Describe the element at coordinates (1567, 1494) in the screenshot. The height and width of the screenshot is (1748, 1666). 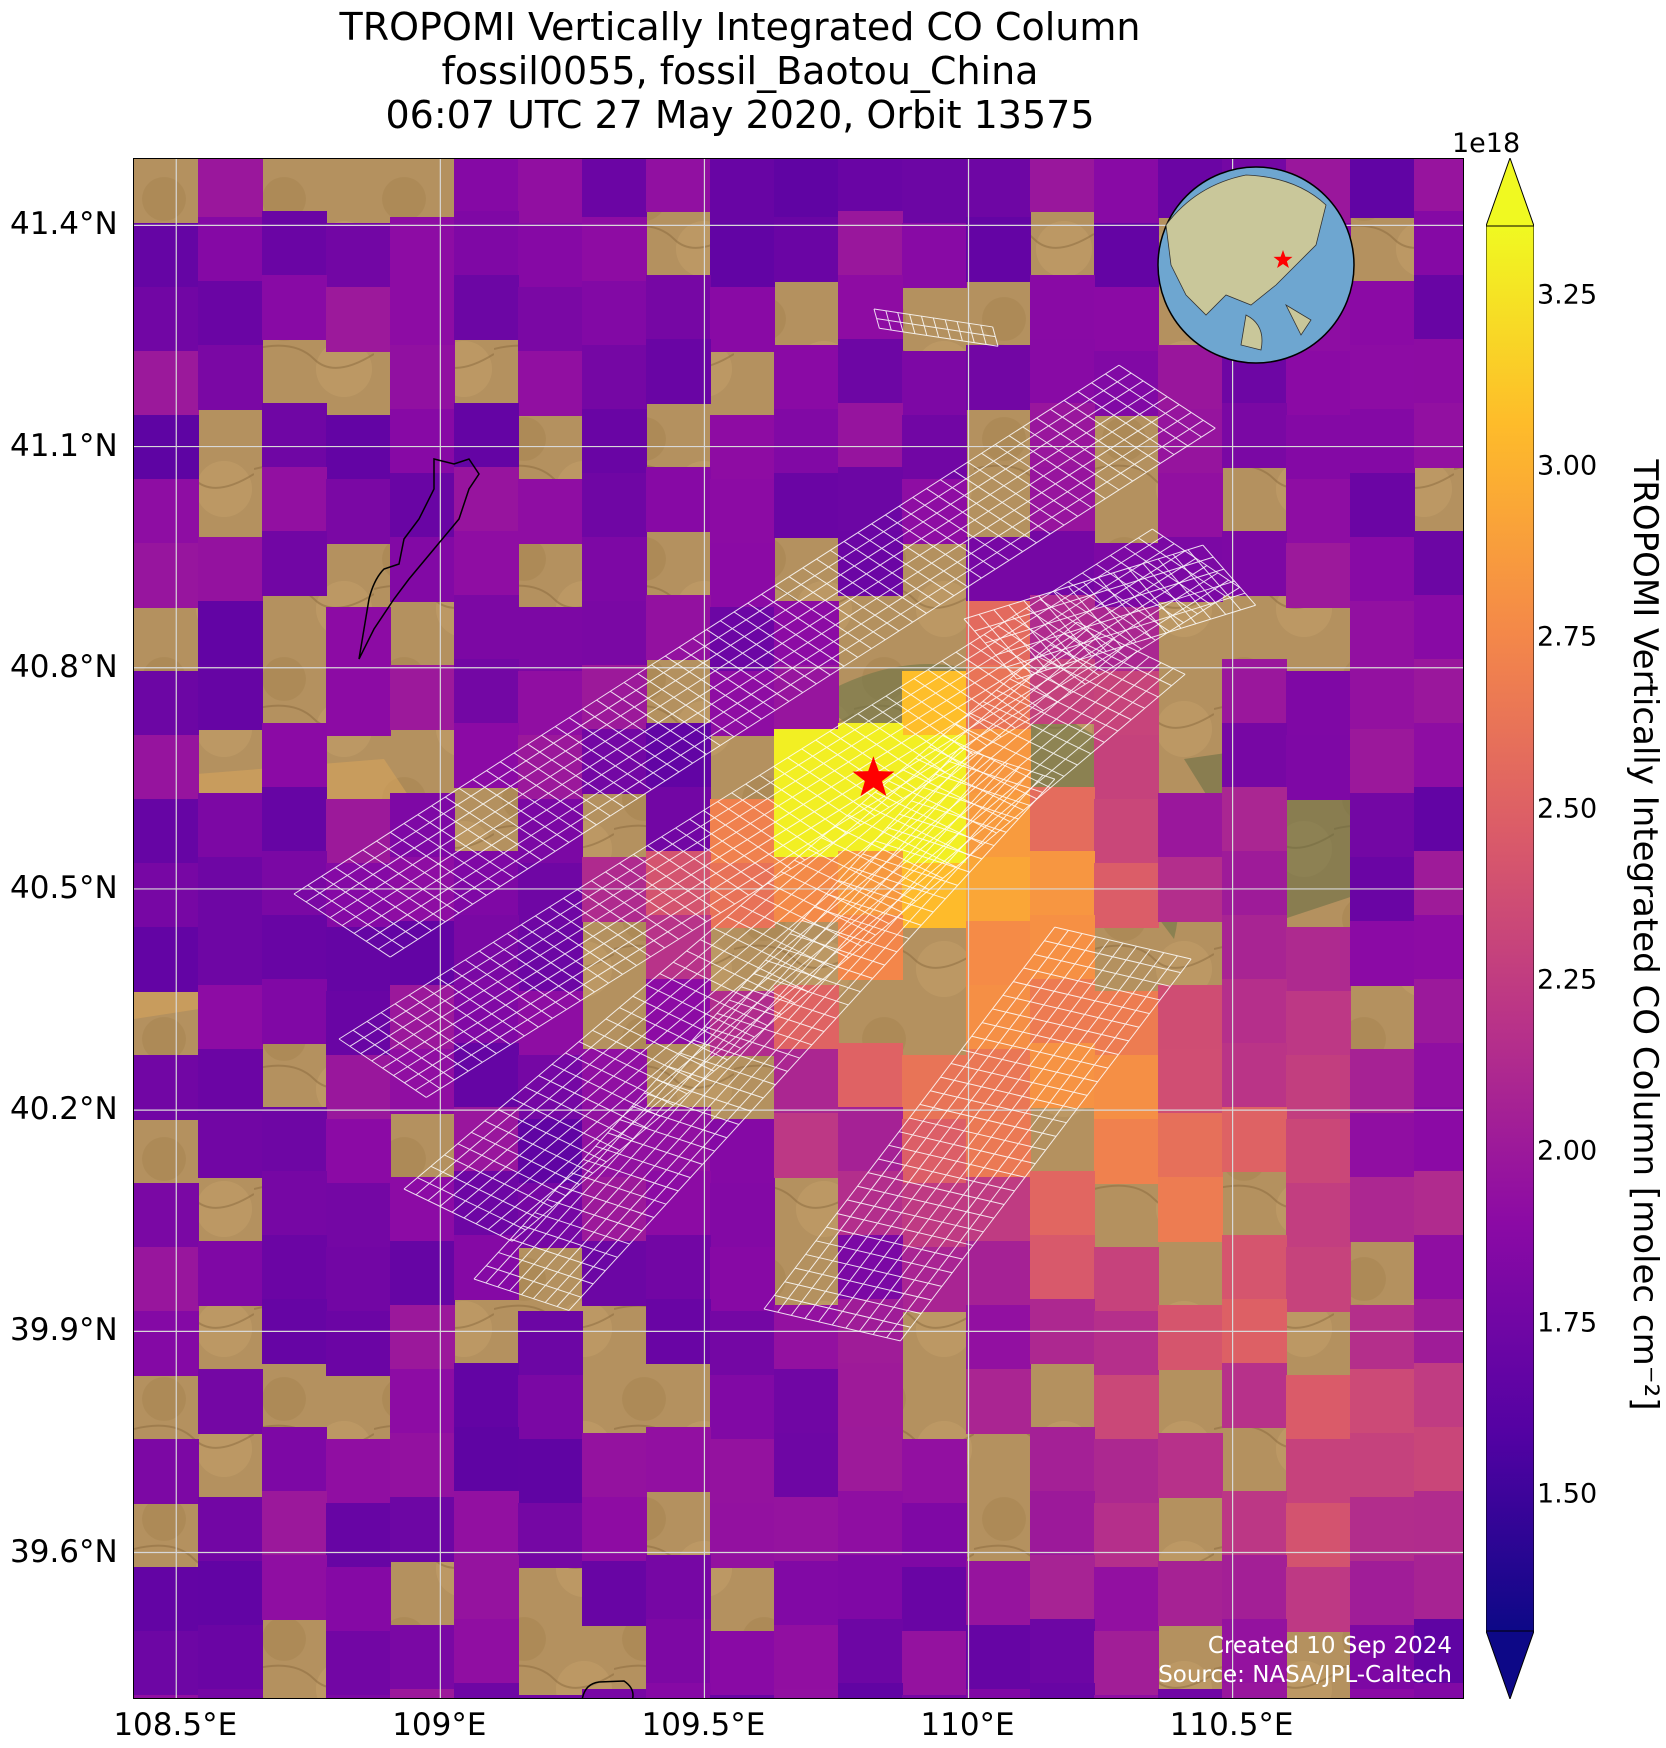
I see `colorbar-tick-label: 1.50` at that location.